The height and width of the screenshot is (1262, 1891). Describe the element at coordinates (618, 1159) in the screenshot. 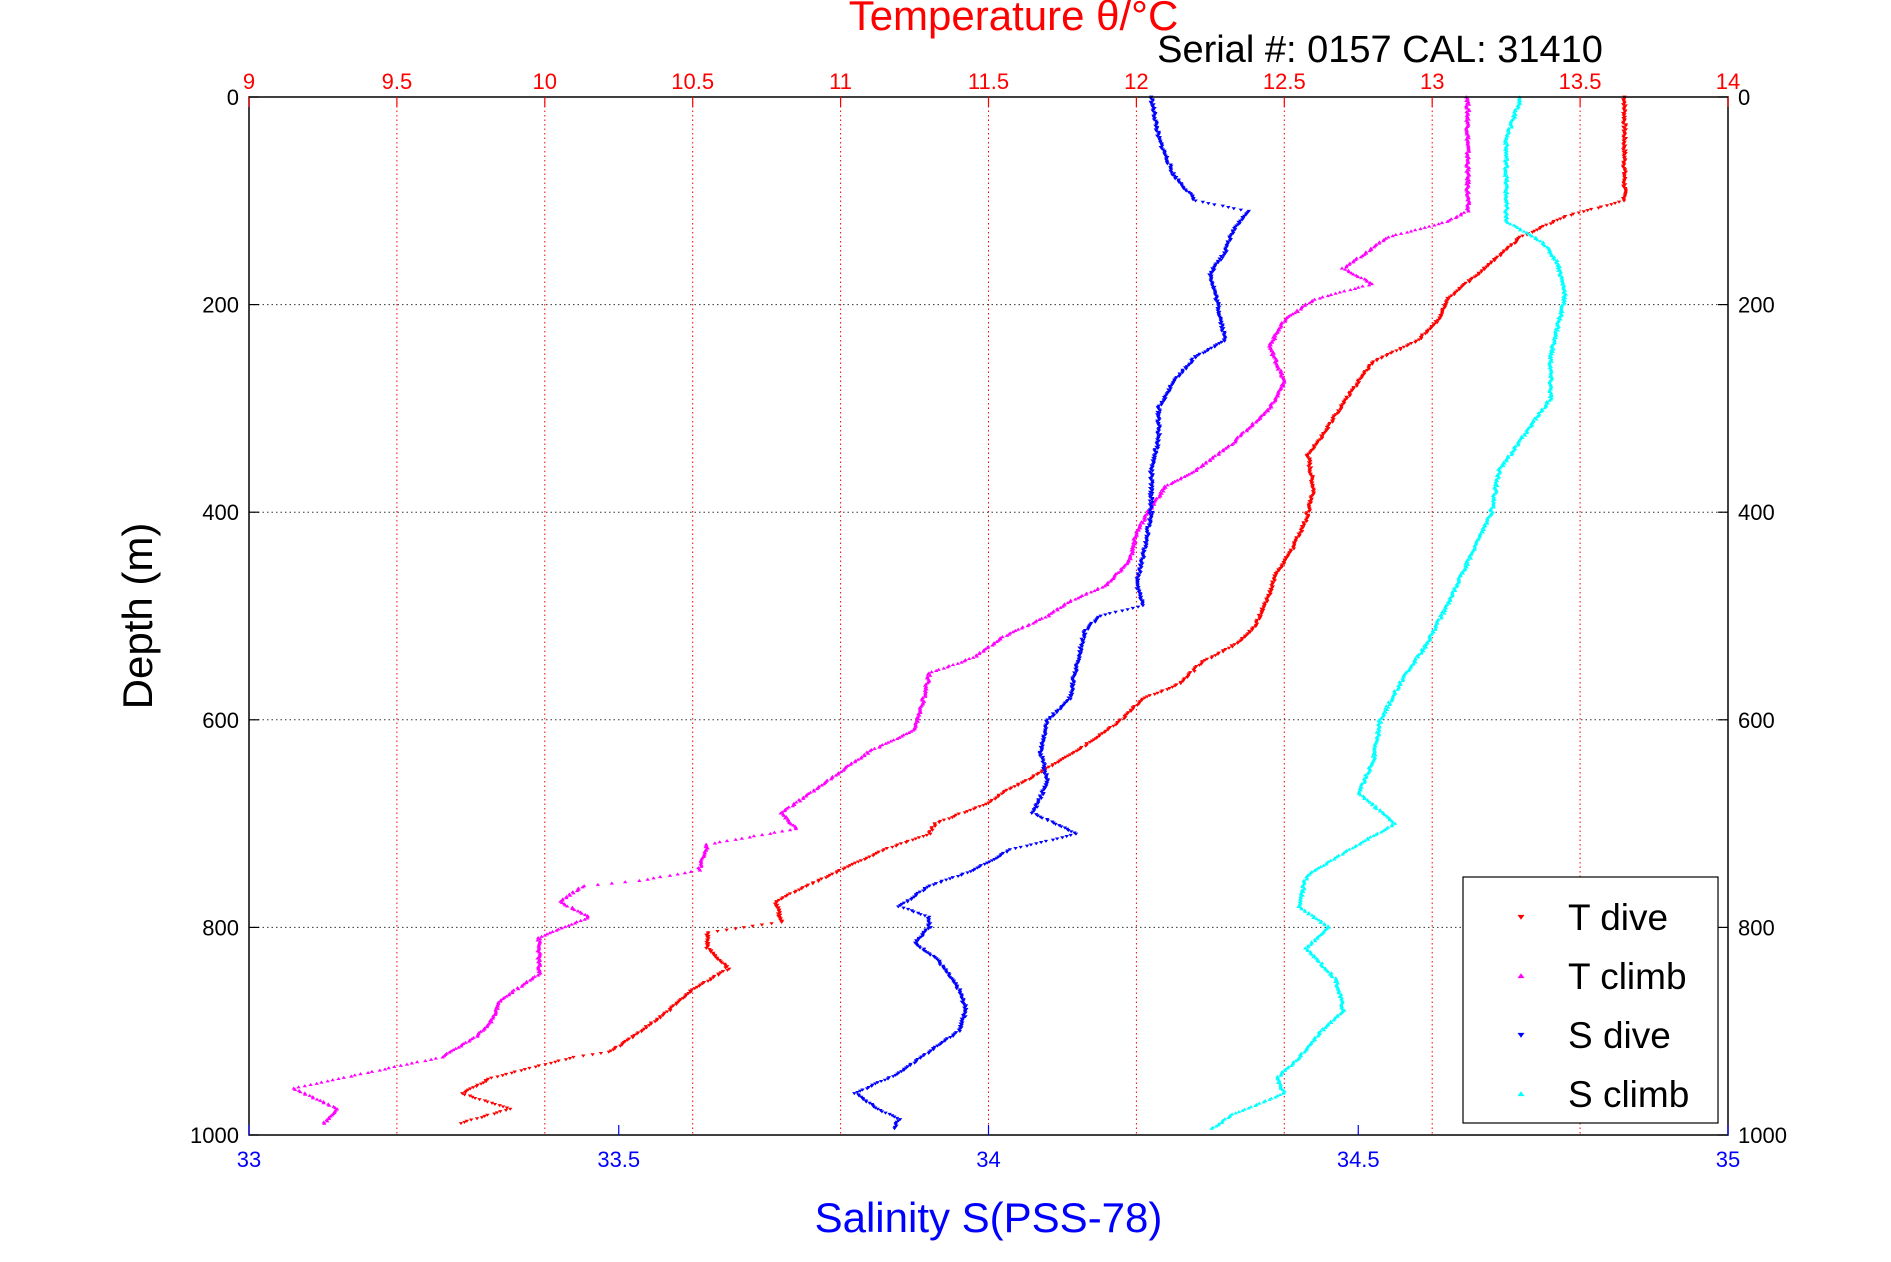

I see `bottom-tick-label: 33.5` at that location.